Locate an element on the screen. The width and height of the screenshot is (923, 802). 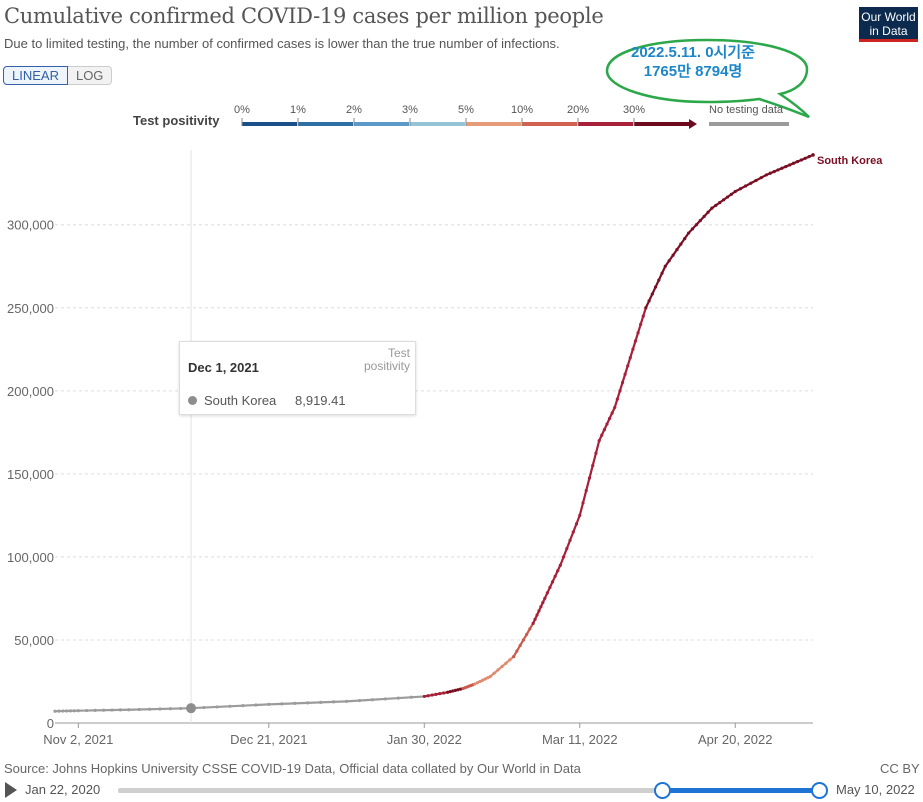
linear-scale-button: LINEAR is located at coordinates (35, 75).